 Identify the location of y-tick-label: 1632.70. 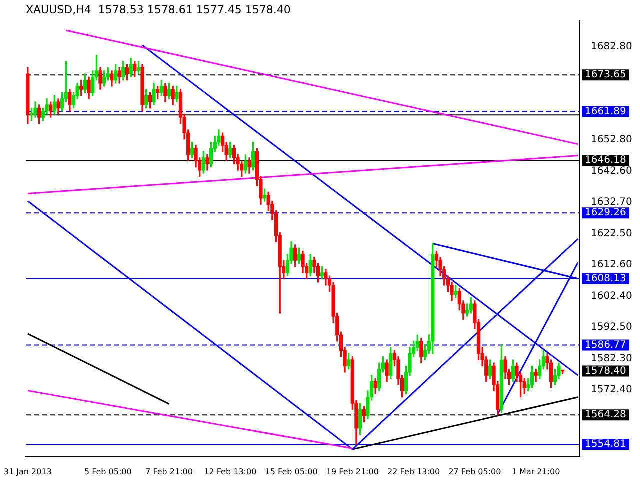
(611, 202).